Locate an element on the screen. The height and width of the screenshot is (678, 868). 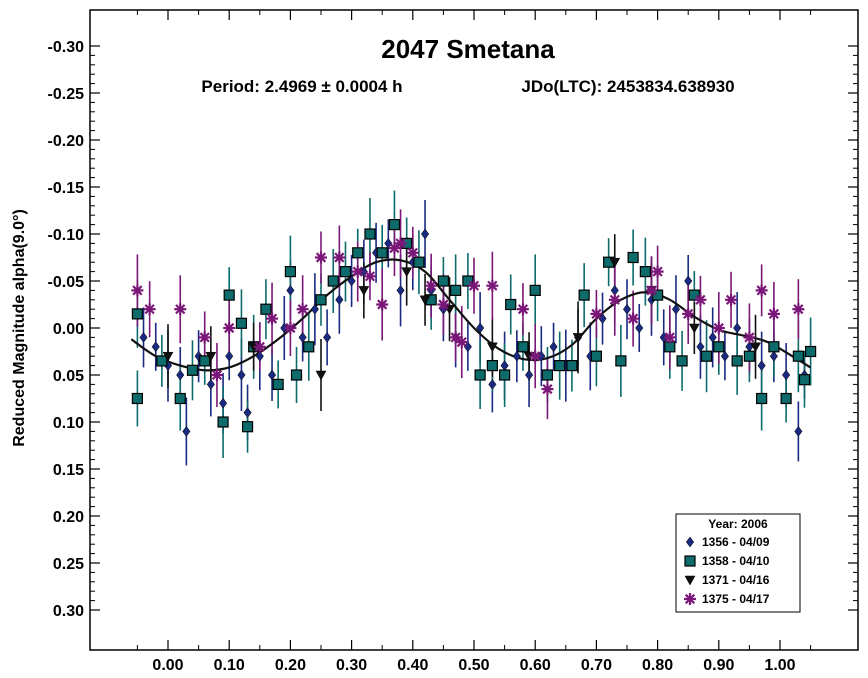
y-tick-label: -0.25 is located at coordinates (66, 94).